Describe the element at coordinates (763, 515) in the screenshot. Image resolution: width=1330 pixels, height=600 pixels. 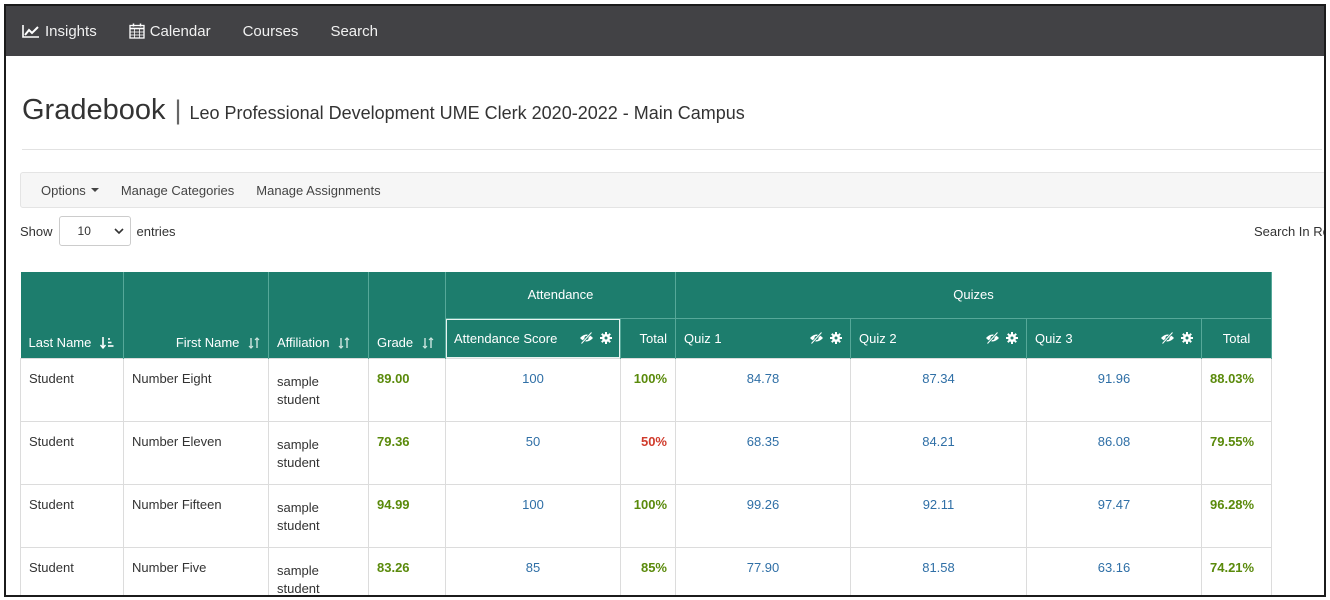
I see `cell-quiz-1: 99.26` at that location.